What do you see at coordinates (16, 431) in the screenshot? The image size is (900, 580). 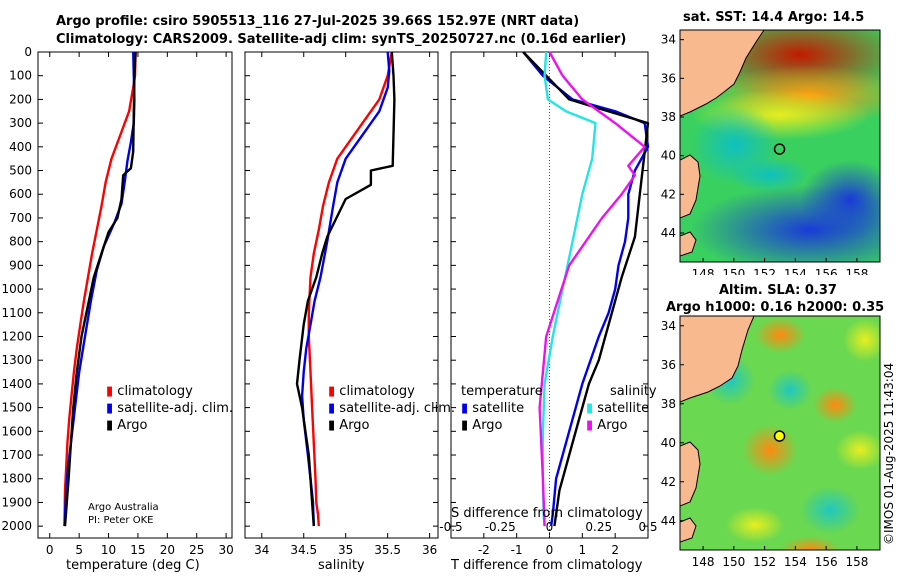 I see `y-tick-label: 1600` at bounding box center [16, 431].